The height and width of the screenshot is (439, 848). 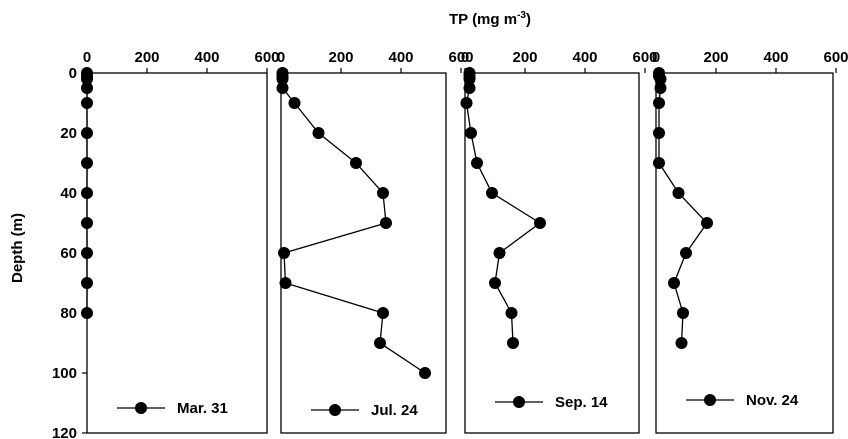 I want to click on y-tick-label: 0, so click(x=73, y=73).